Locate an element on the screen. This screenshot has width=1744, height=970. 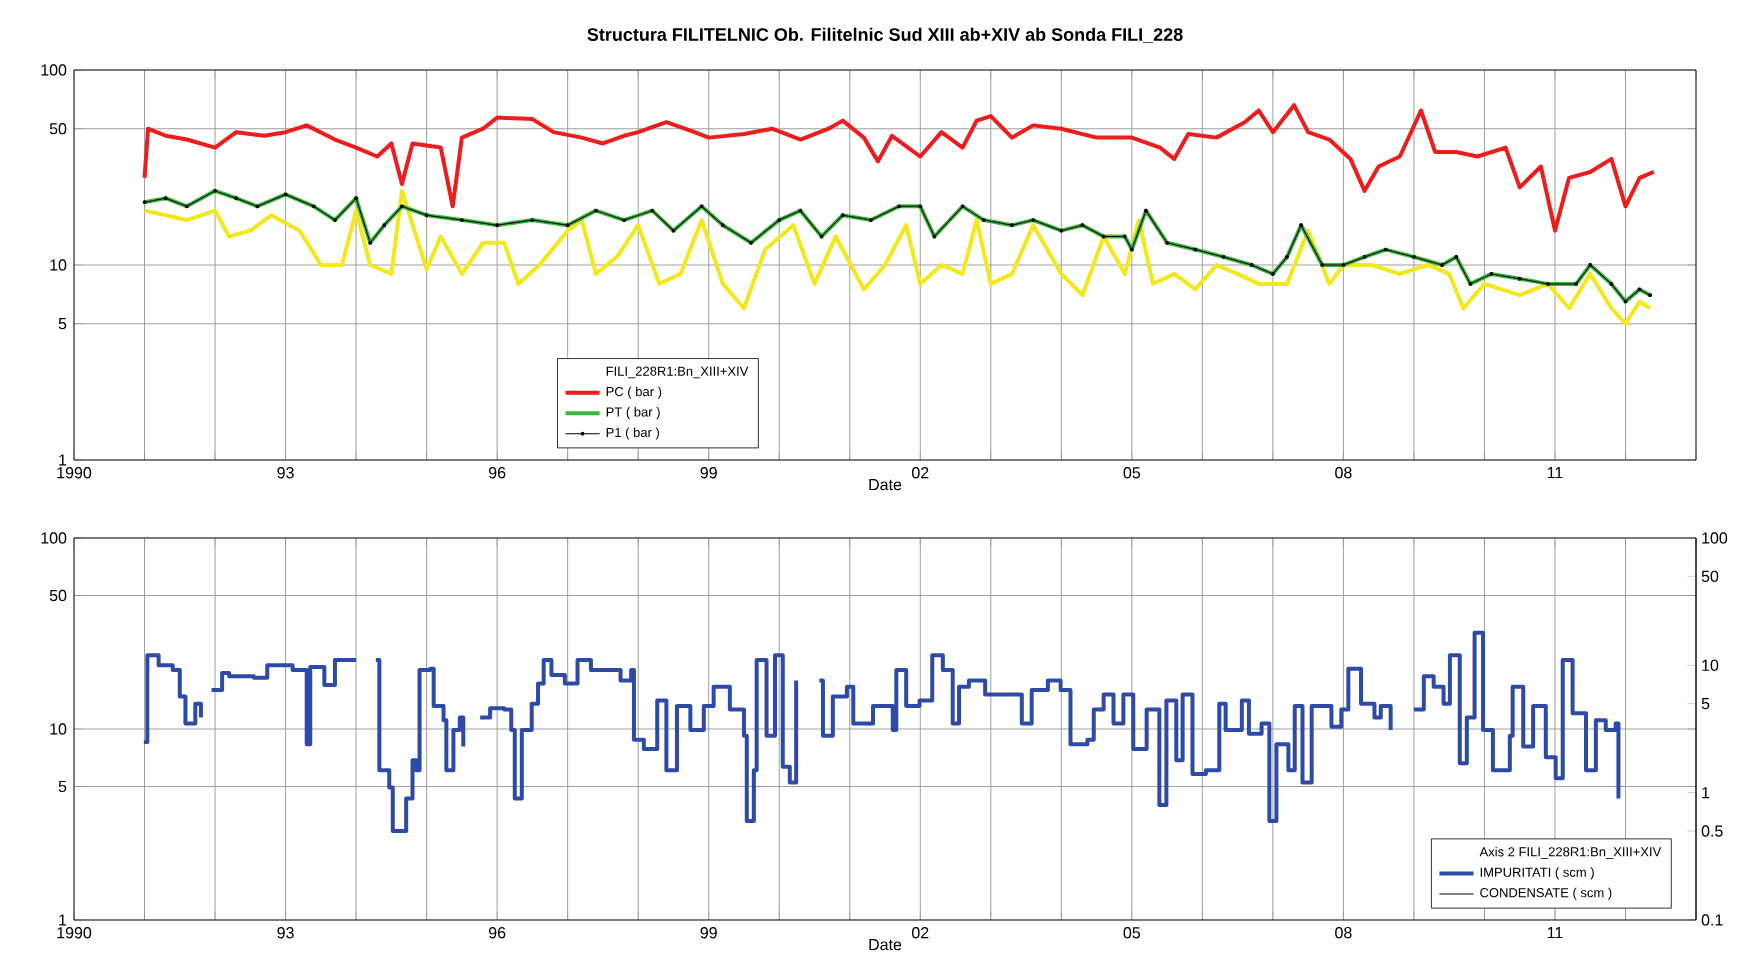
y2-tick-label: 1 is located at coordinates (1706, 793).